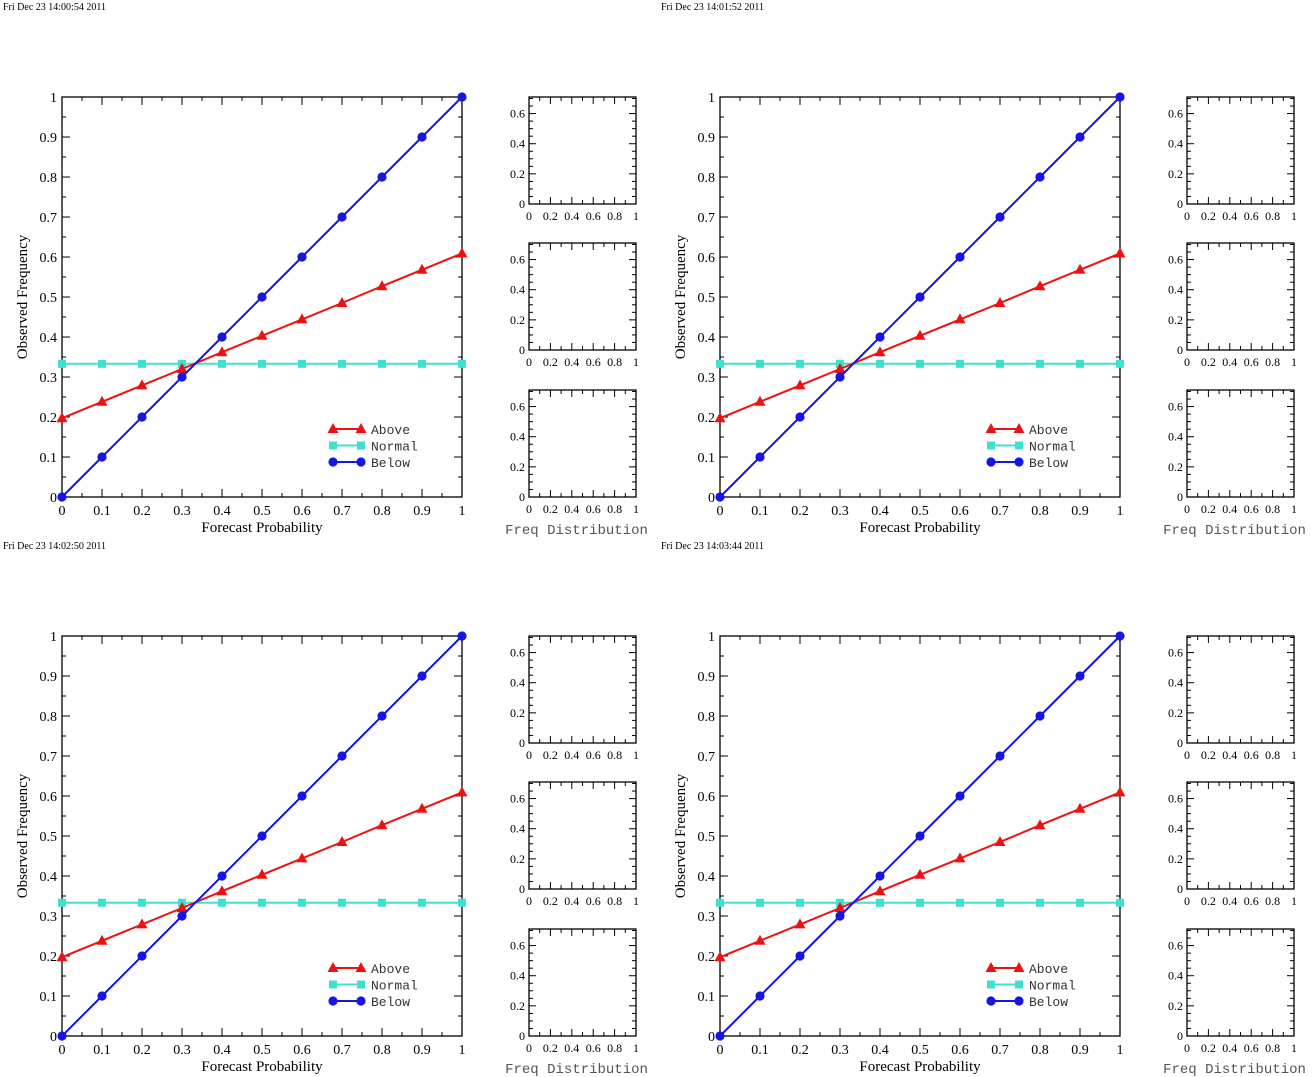 This screenshot has height=1077, width=1316. I want to click on x-tick-label: 0.9, so click(1080, 511).